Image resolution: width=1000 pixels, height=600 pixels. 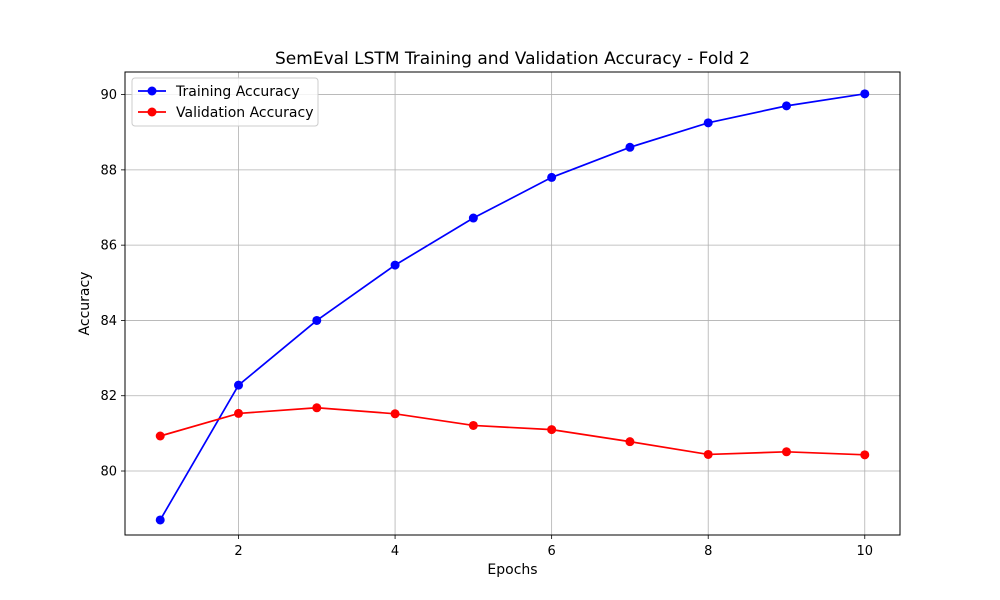 I want to click on legend-label: Validation Accuracy, so click(x=245, y=113).